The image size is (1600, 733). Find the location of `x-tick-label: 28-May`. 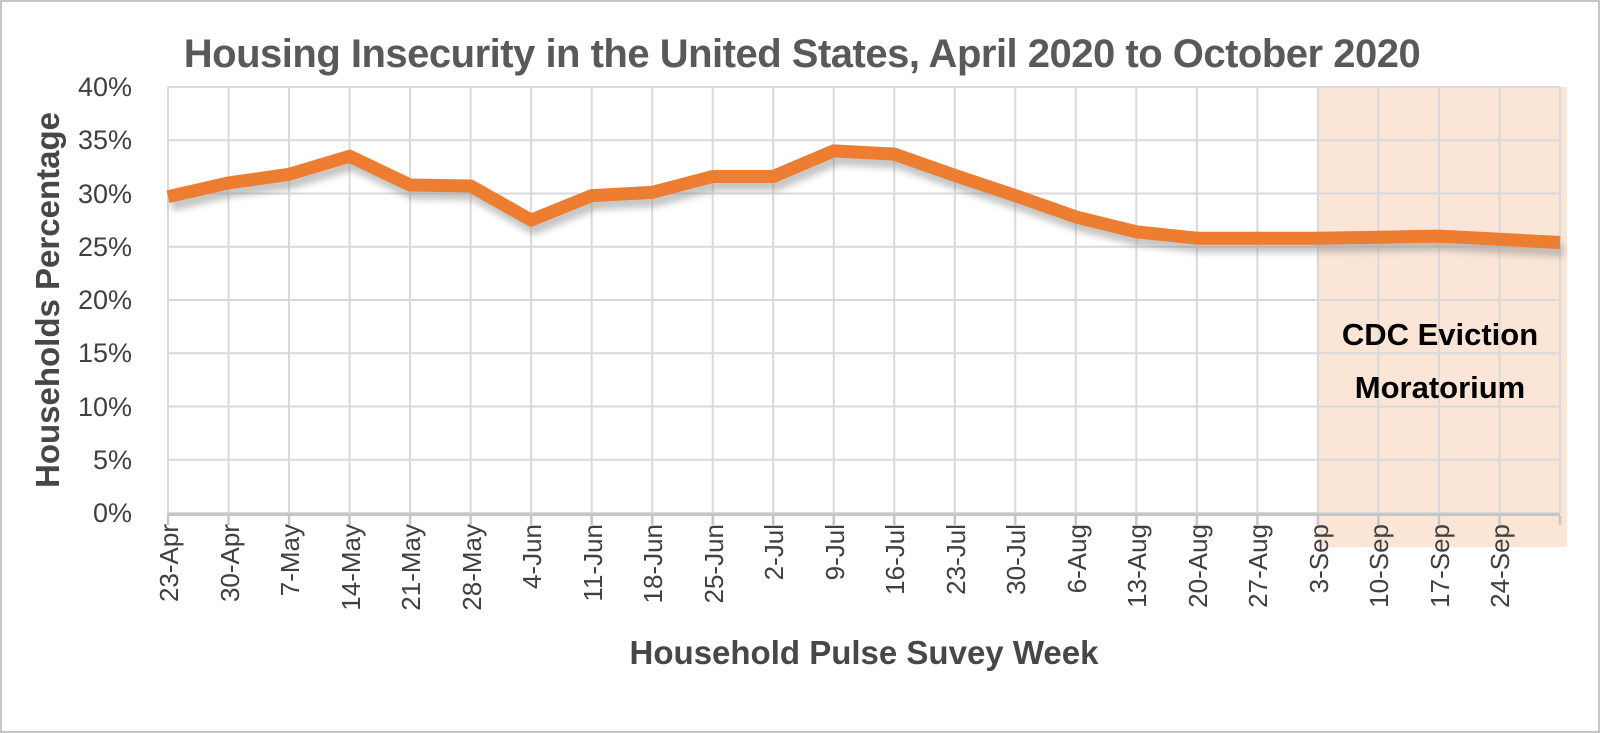

x-tick-label: 28-May is located at coordinates (471, 567).